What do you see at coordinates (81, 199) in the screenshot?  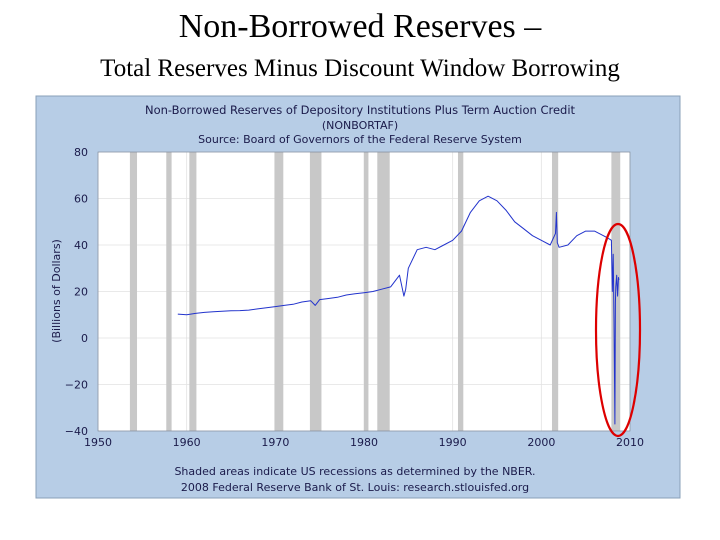 I see `y-tick-label: 60` at bounding box center [81, 199].